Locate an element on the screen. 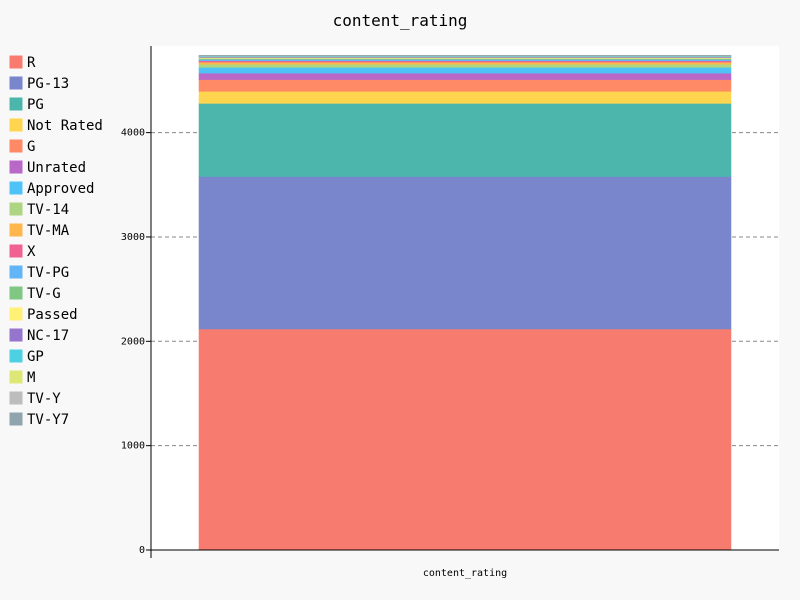 This screenshot has height=600, width=800. legend-label: TV-14 is located at coordinates (48, 210).